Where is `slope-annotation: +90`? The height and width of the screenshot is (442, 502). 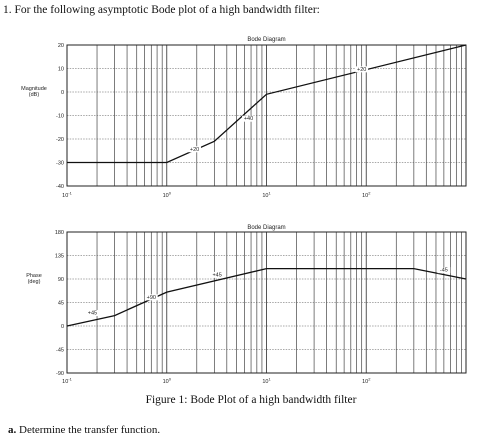
slope-annotation: +90 is located at coordinates (151, 298).